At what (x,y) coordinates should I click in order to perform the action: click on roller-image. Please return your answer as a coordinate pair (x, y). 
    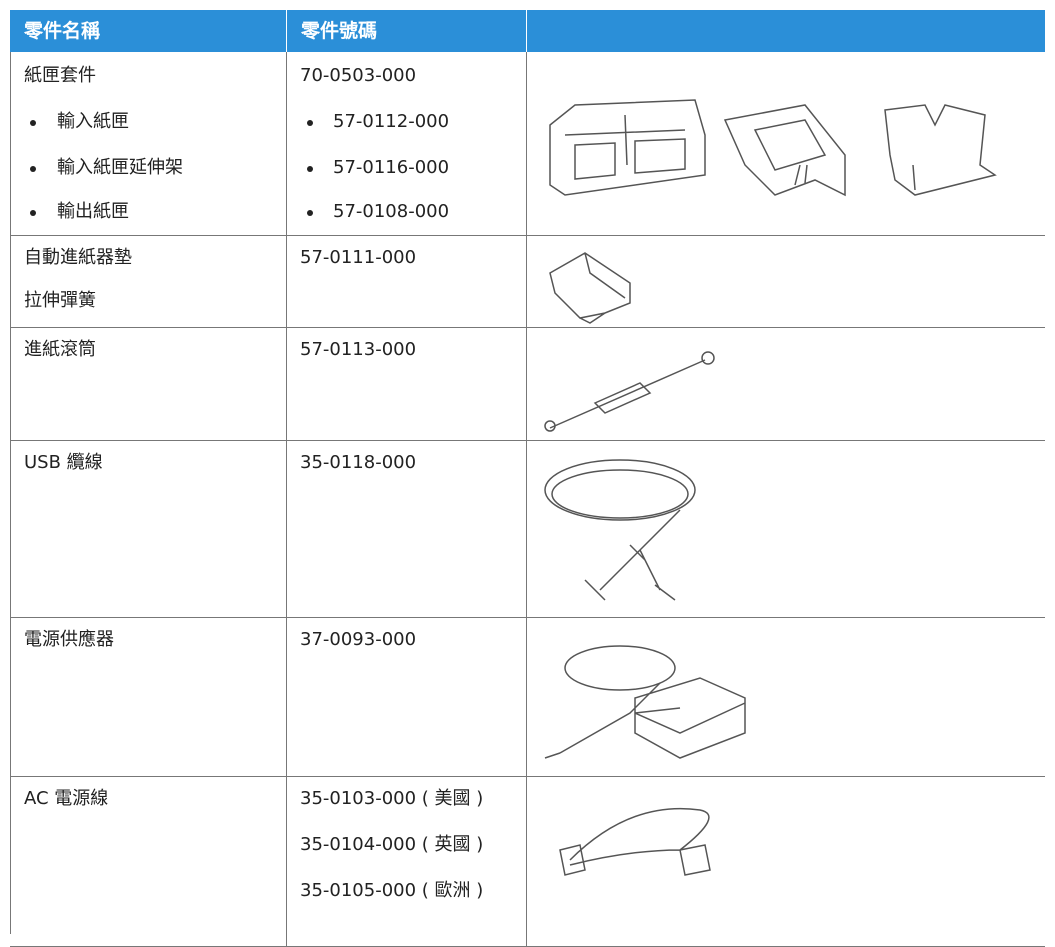
    Looking at the image, I should click on (629, 391).